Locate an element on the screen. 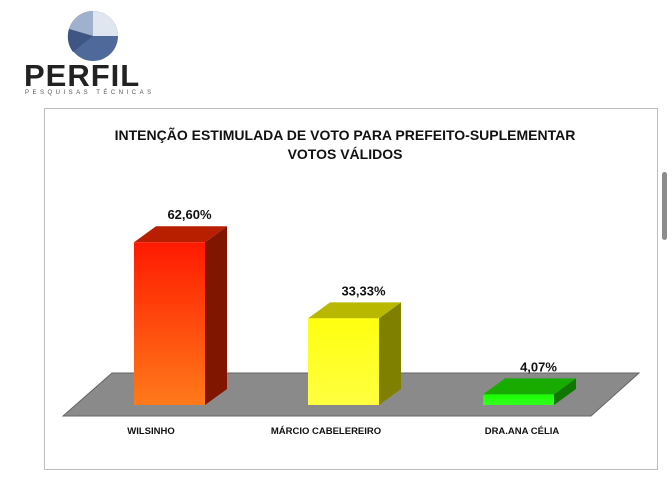  brand-tagline: PESQUISAS TÉCNICAS is located at coordinates (90, 93).